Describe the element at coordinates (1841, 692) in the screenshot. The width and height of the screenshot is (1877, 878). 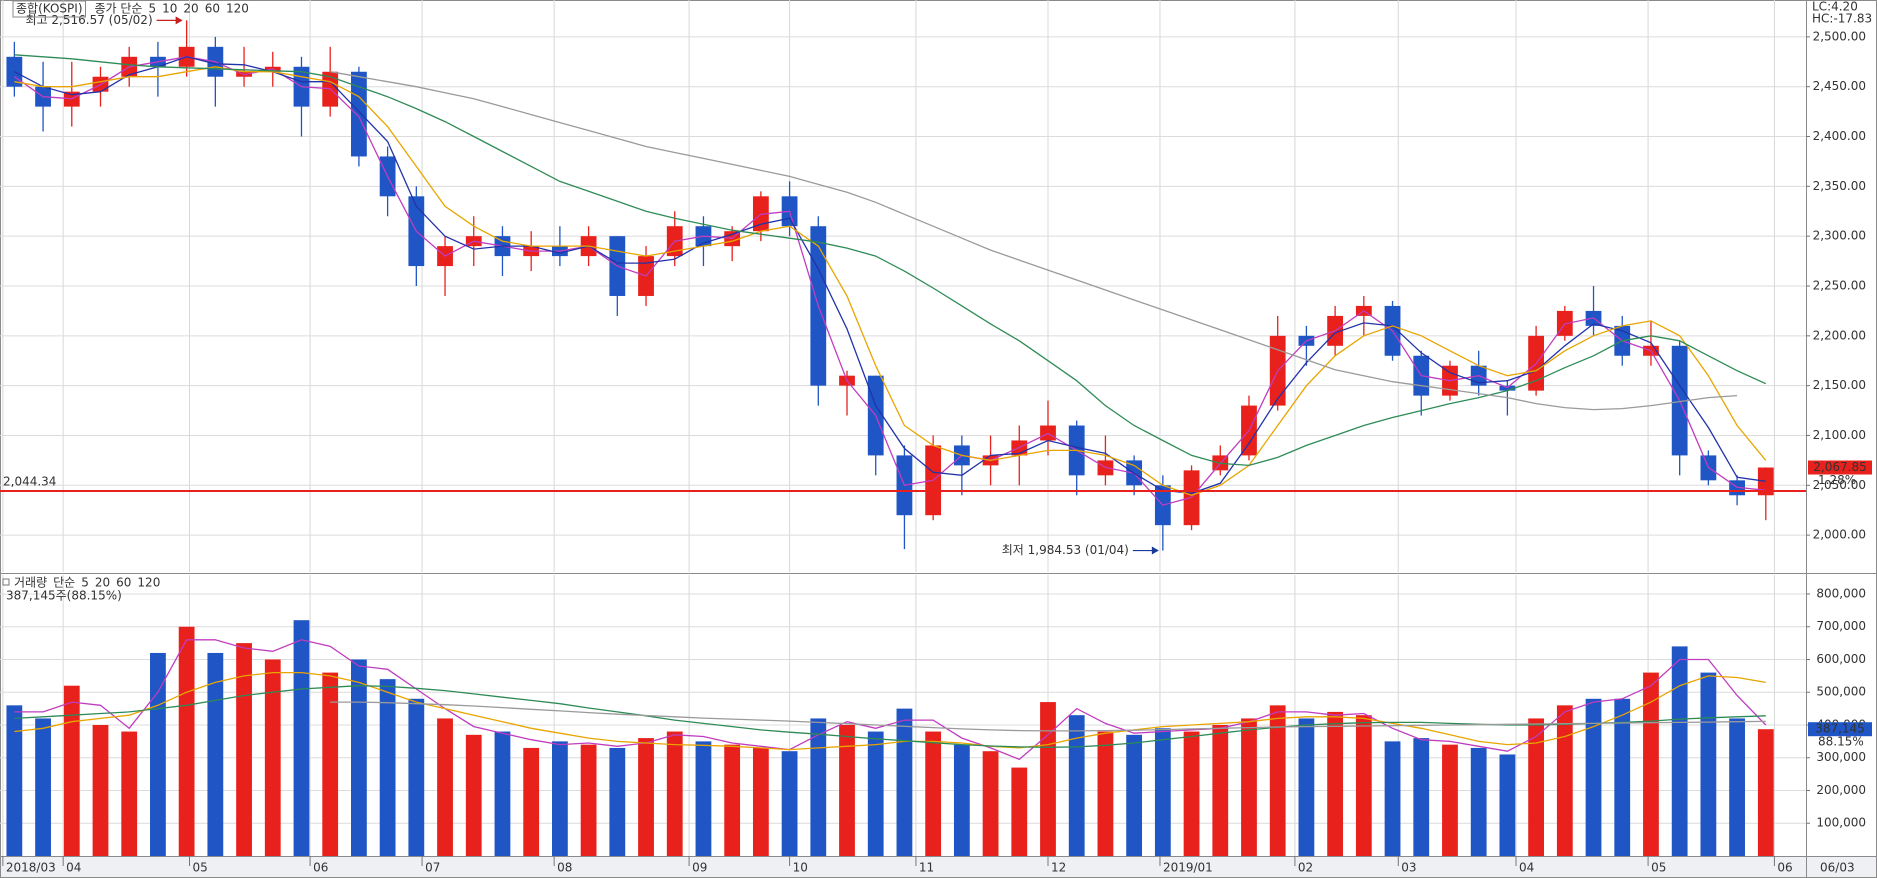
I see `y-tick-label: 500,000` at that location.